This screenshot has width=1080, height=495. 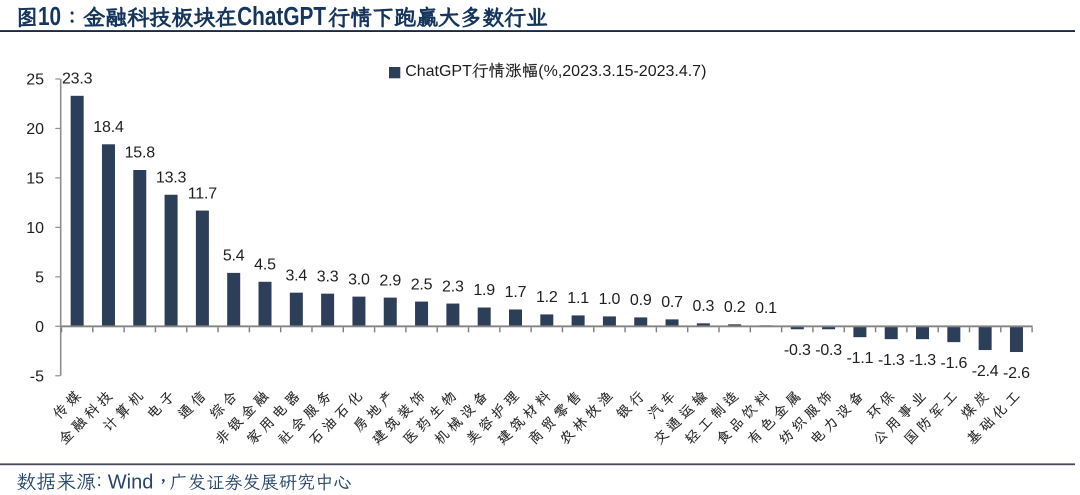 What do you see at coordinates (547, 297) in the screenshot?
I see `svg-text: 1.2` at bounding box center [547, 297].